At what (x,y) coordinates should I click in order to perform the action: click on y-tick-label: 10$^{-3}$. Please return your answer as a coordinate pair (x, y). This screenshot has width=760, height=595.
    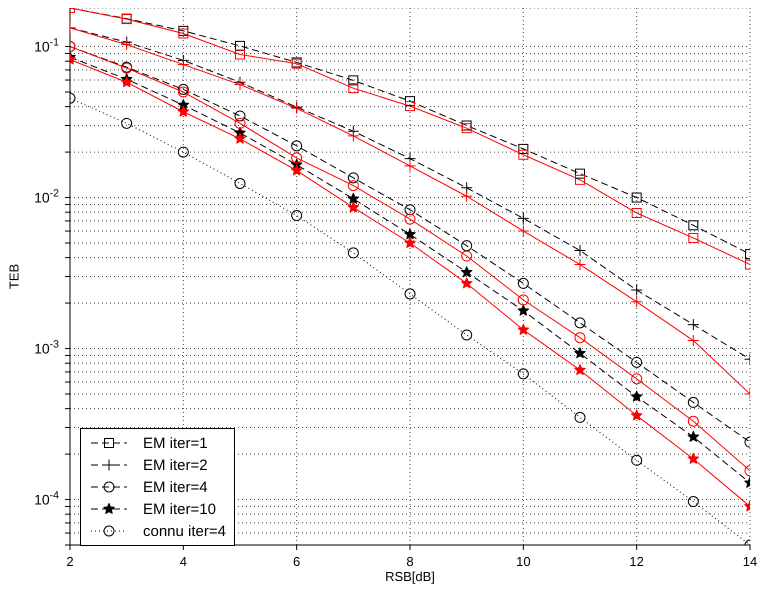
    Looking at the image, I should click on (47, 347).